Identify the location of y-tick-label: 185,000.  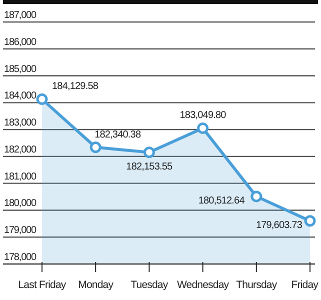
(20, 69).